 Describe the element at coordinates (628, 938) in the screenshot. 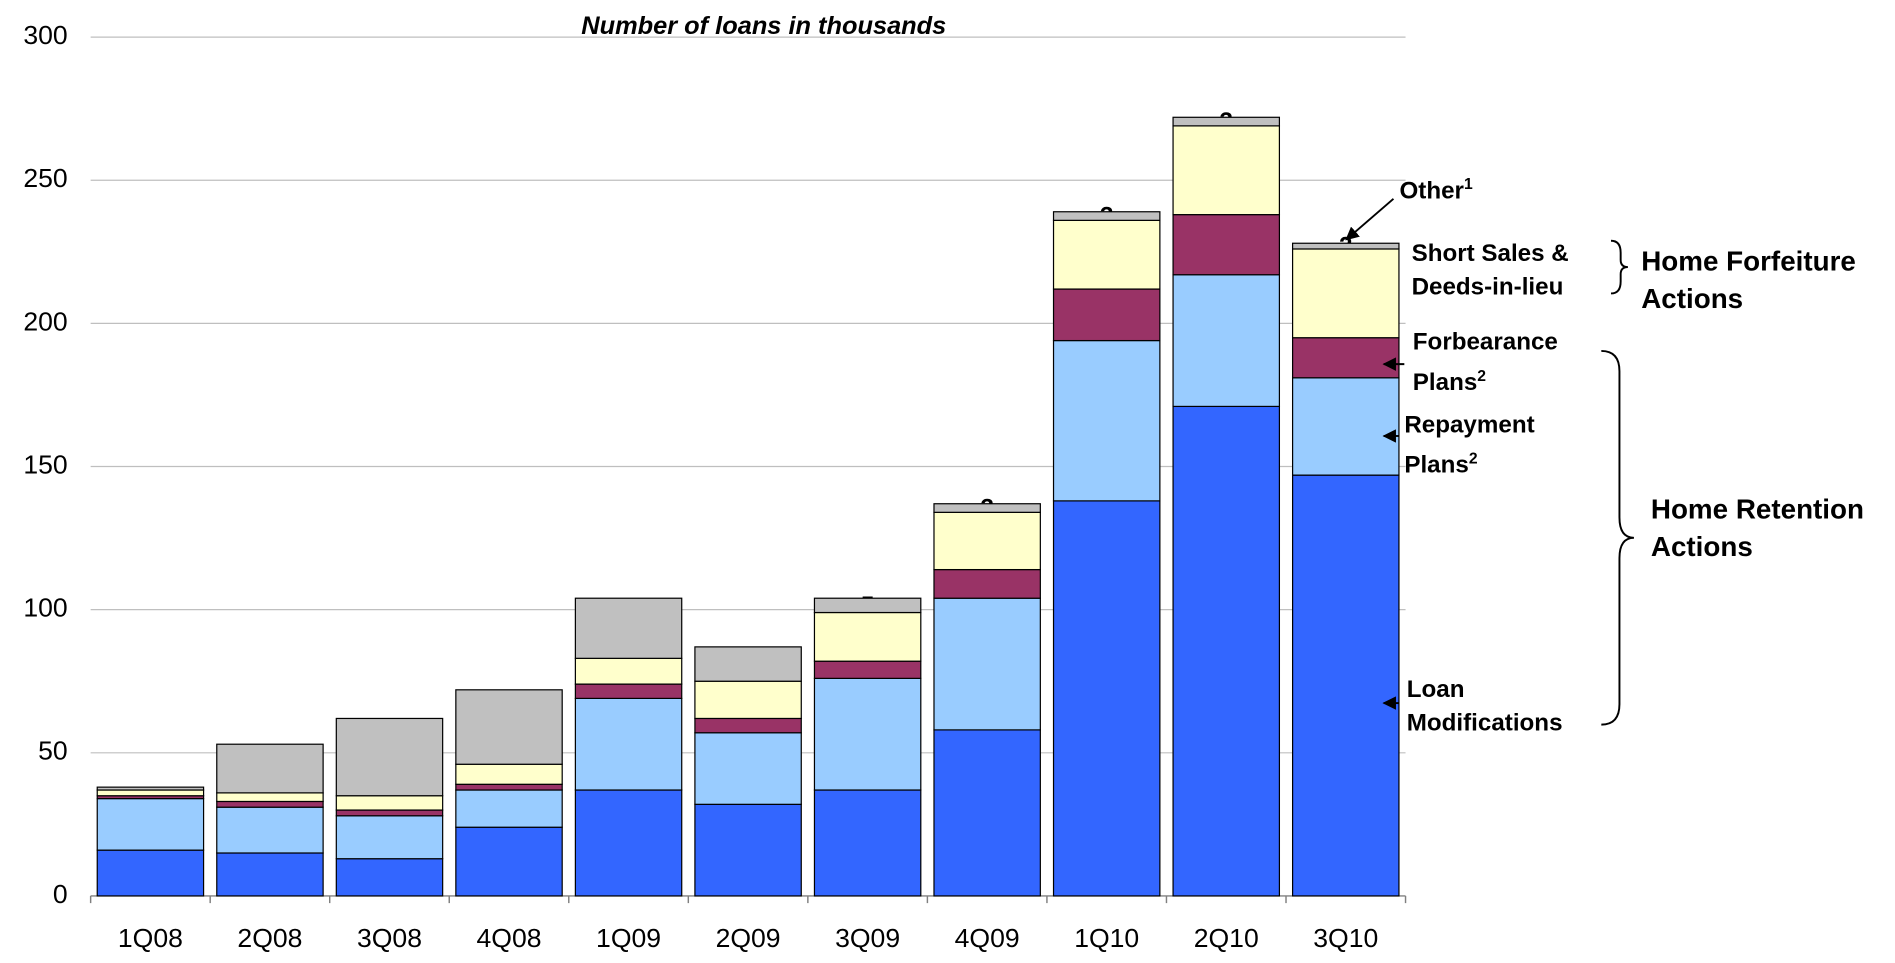

I see `x-tick-label: 1Q09` at that location.